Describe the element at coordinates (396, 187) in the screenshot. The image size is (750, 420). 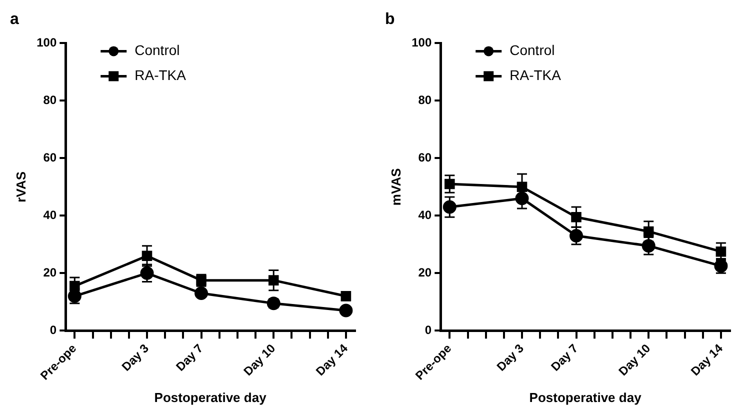
I see `y-axis-title: mVAS` at that location.